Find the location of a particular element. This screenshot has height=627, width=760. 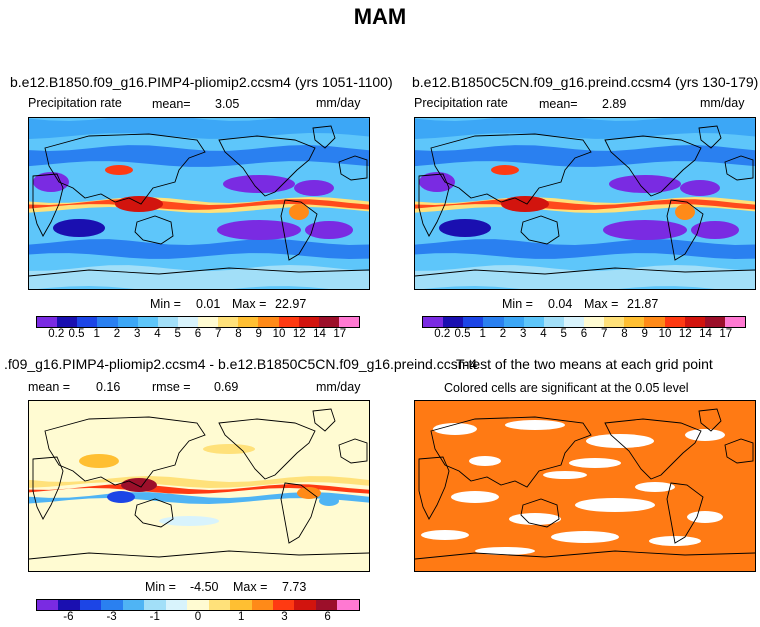

panel2-min-label: Min = is located at coordinates (517, 304).